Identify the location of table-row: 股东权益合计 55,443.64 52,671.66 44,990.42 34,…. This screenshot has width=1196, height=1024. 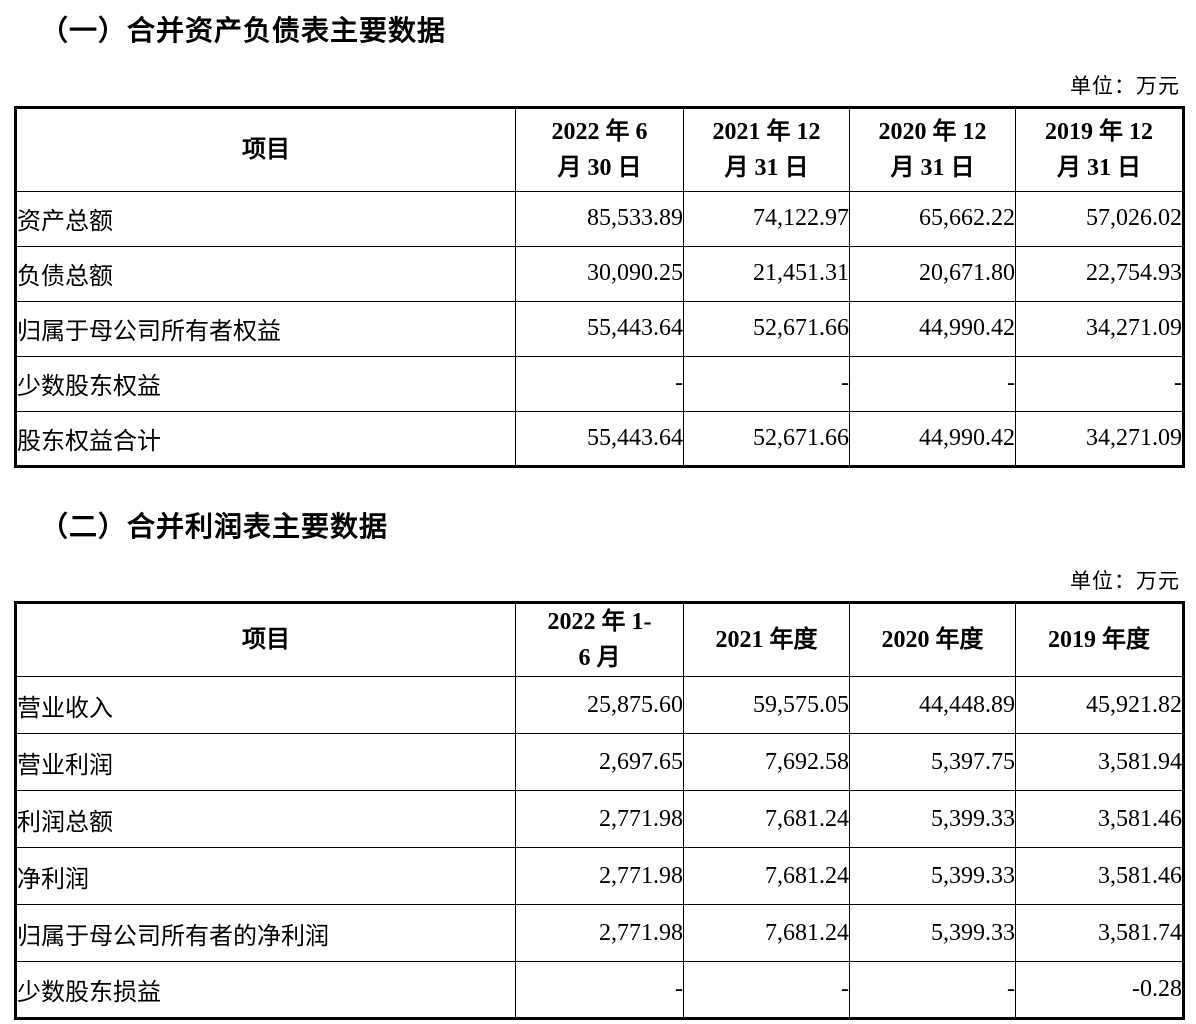
(599, 438).